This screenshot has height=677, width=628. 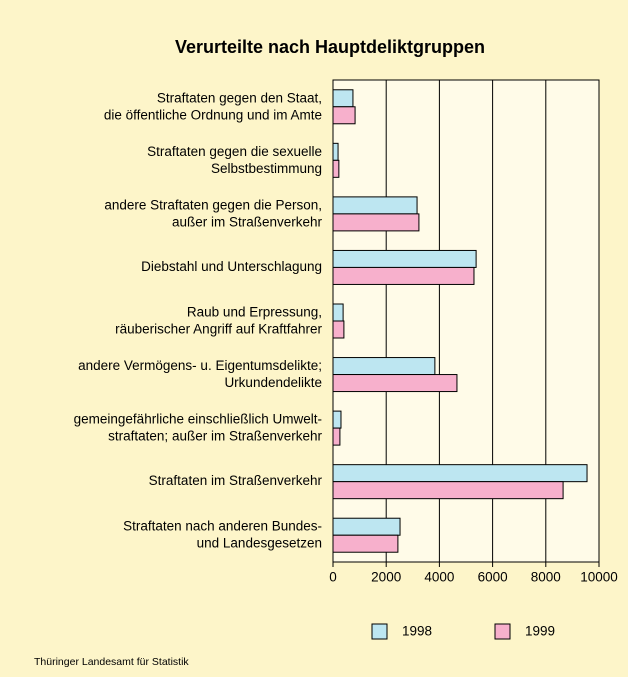 What do you see at coordinates (599, 577) in the screenshot?
I see `x-tick-label: 10000` at bounding box center [599, 577].